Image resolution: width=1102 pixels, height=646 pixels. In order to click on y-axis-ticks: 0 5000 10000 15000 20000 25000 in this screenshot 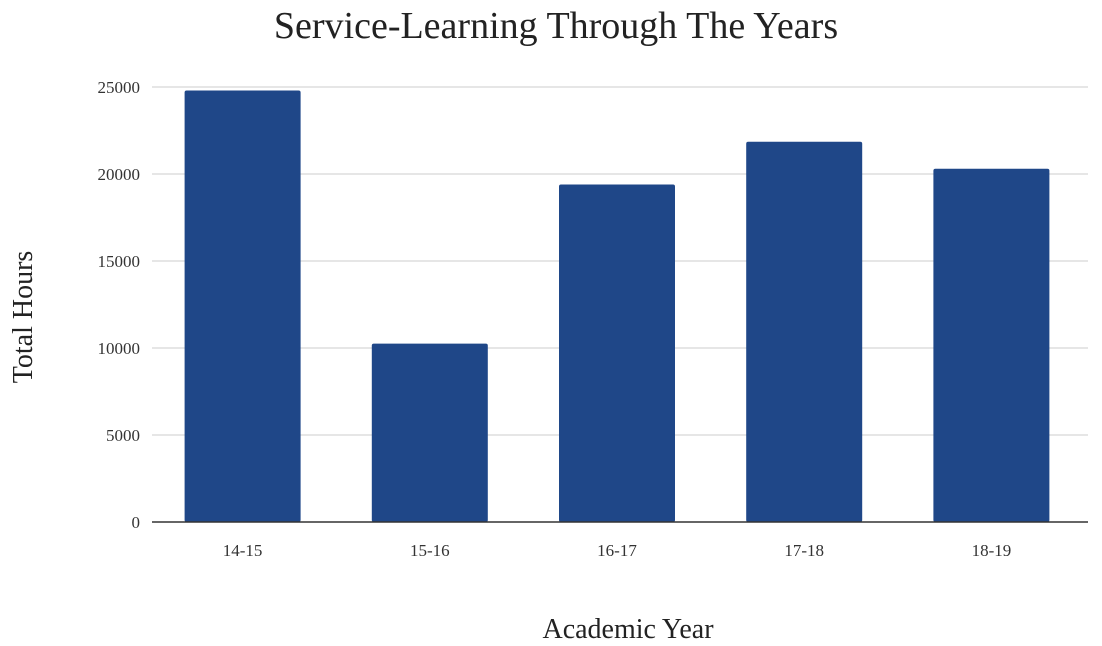, I will do `click(119, 305)`.